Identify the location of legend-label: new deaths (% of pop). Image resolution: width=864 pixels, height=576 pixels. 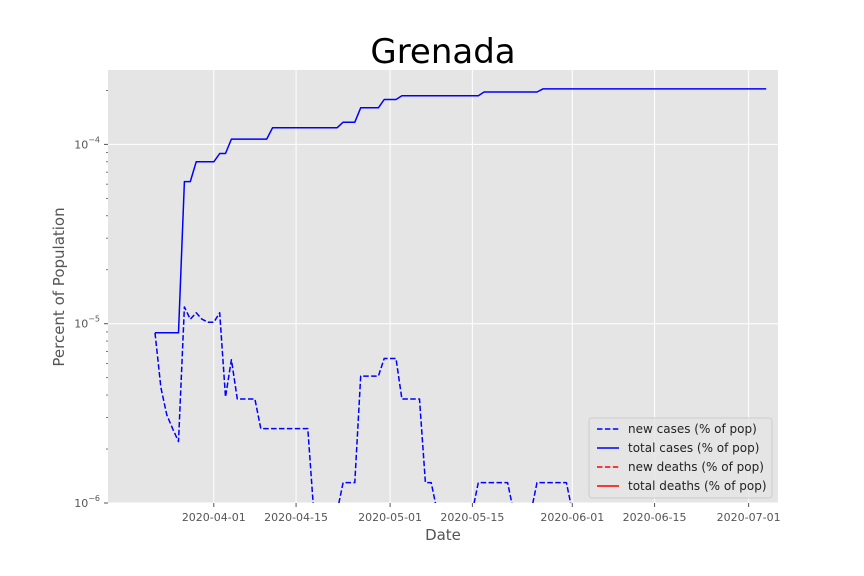
(696, 467).